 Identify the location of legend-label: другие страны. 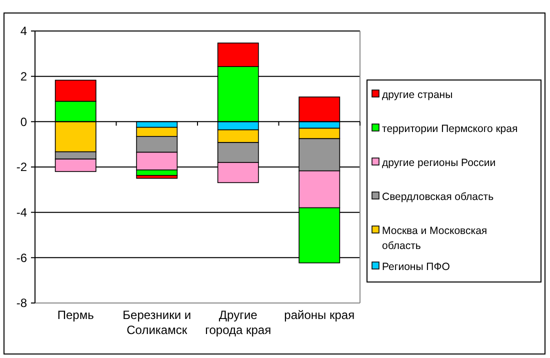
(417, 95).